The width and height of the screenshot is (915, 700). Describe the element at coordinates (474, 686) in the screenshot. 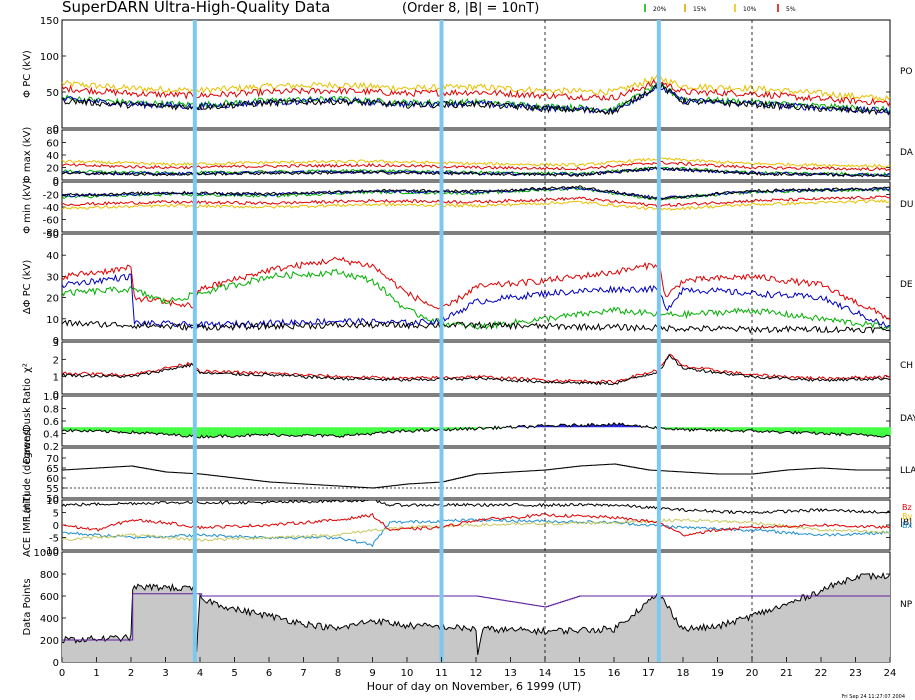

I see `x-axis-label: Hour of day on November, 6 1999 (UT)` at that location.